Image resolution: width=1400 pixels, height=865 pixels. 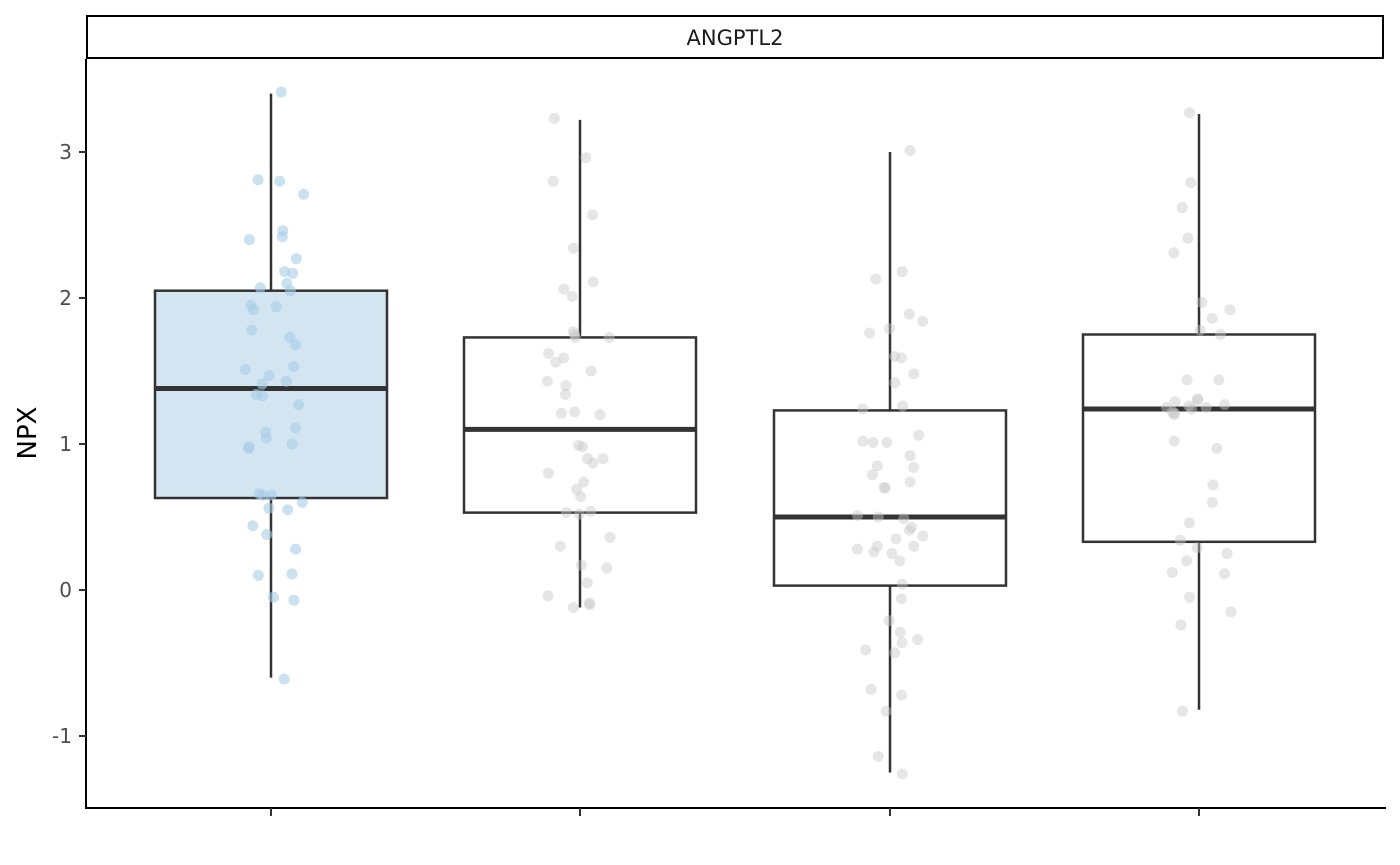 What do you see at coordinates (65, 444) in the screenshot?
I see `y-tick-label: 1` at bounding box center [65, 444].